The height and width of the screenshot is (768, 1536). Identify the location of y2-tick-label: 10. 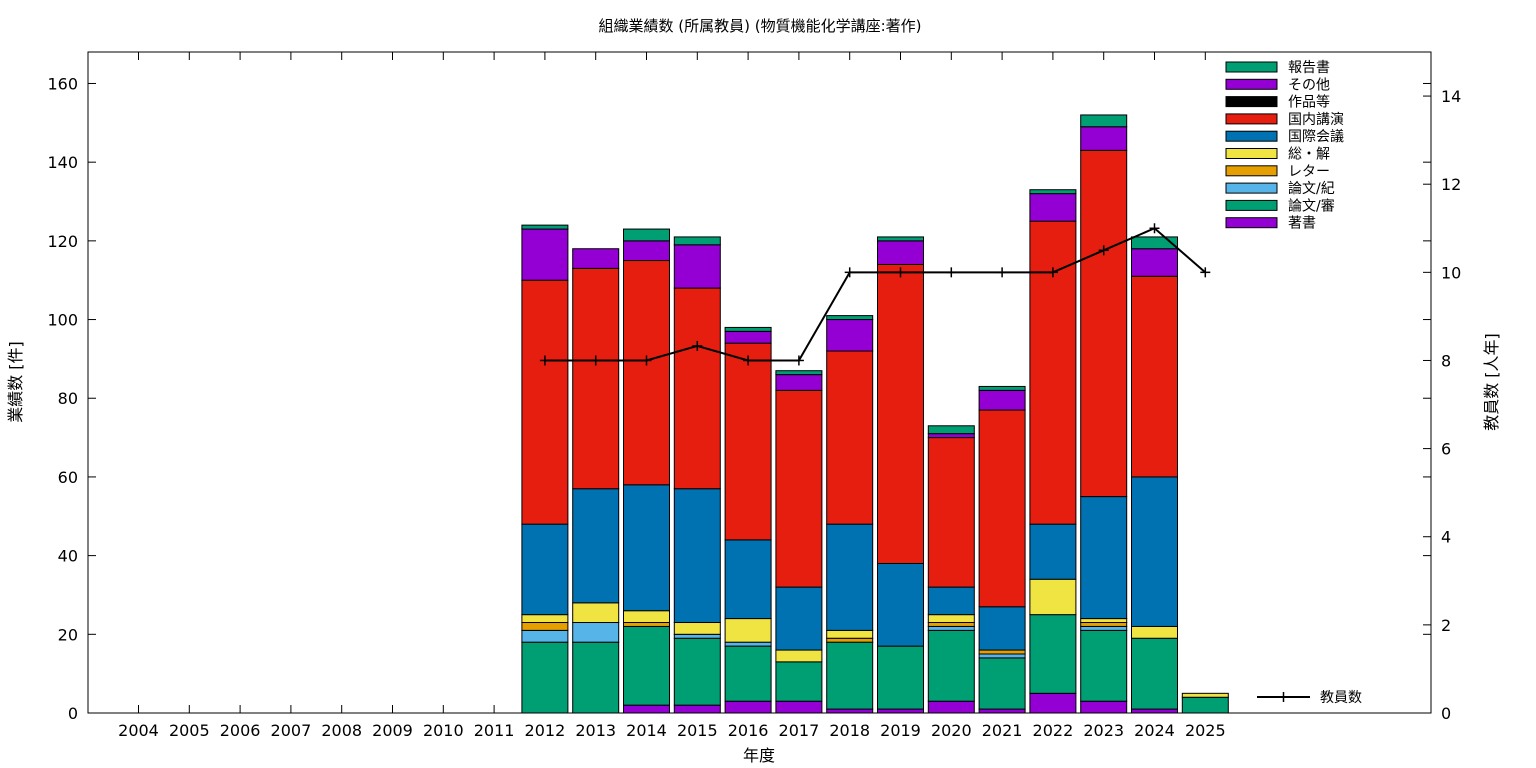
(1451, 272).